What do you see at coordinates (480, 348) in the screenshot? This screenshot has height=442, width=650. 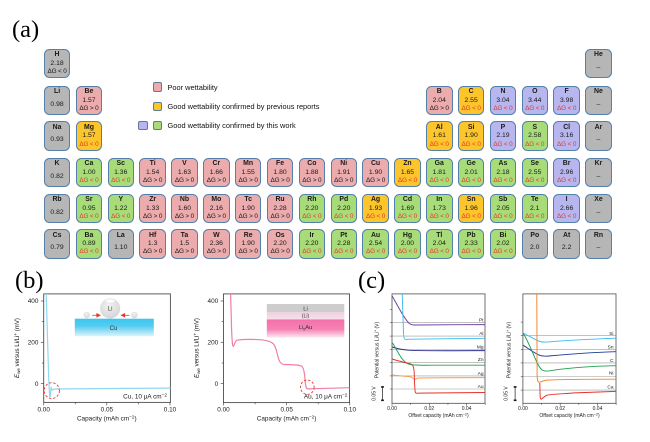 I see `svg-text: Mg` at bounding box center [480, 348].